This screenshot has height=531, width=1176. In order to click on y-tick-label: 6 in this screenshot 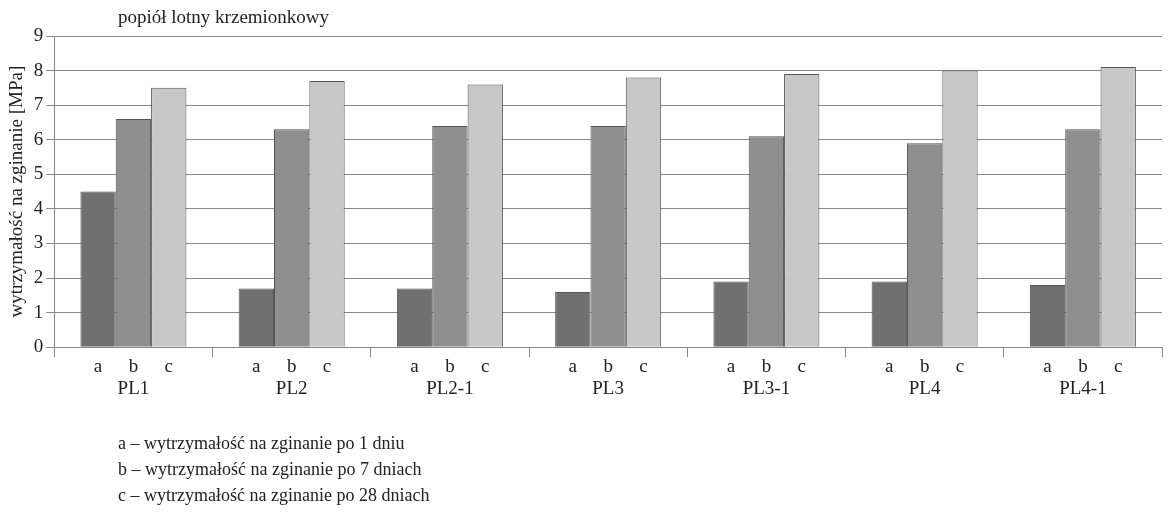, I will do `click(38, 138)`.